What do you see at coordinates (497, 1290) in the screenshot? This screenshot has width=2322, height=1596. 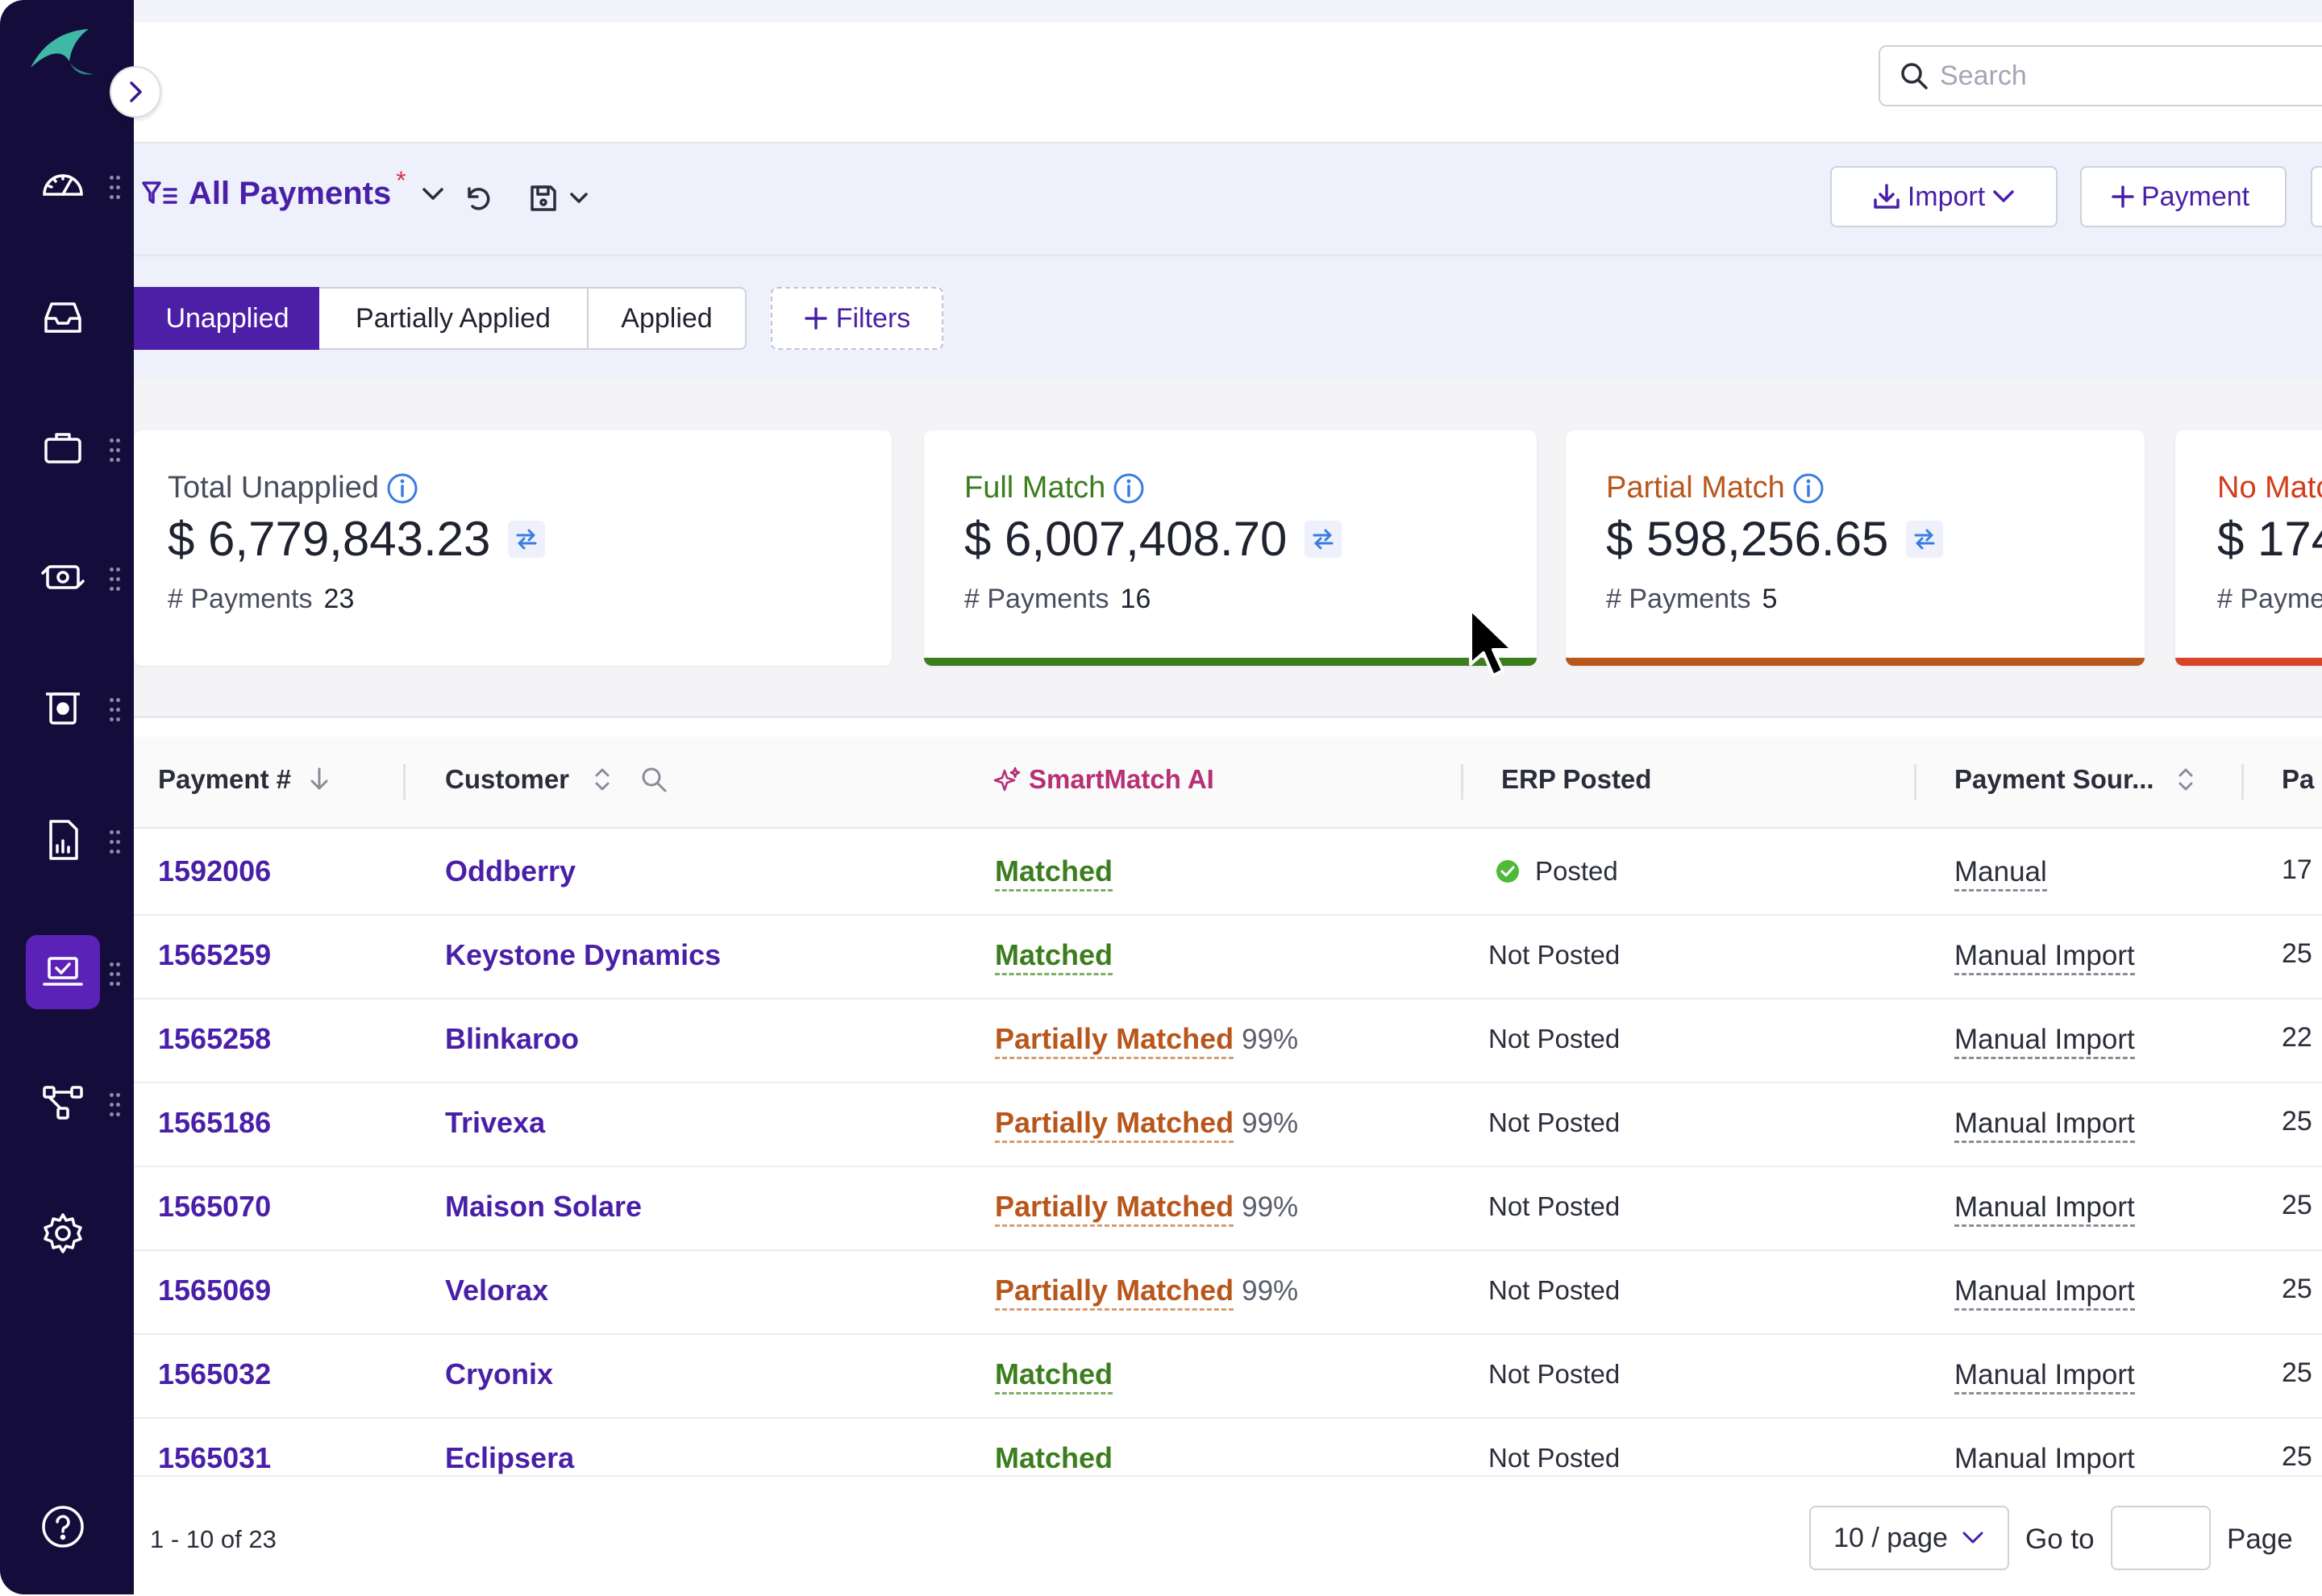 I see `customer-link: Velorax` at bounding box center [497, 1290].